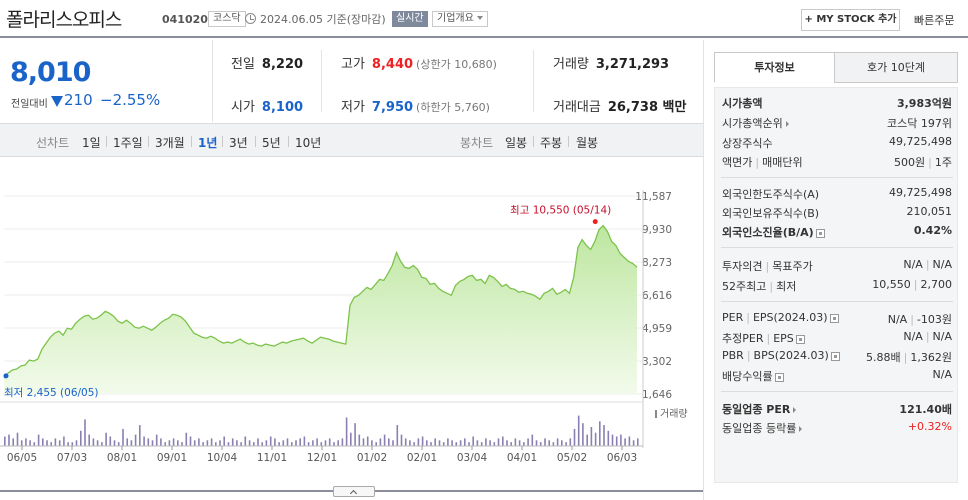  What do you see at coordinates (657, 395) in the screenshot?
I see `y-tick-label: 1,646` at bounding box center [657, 395].